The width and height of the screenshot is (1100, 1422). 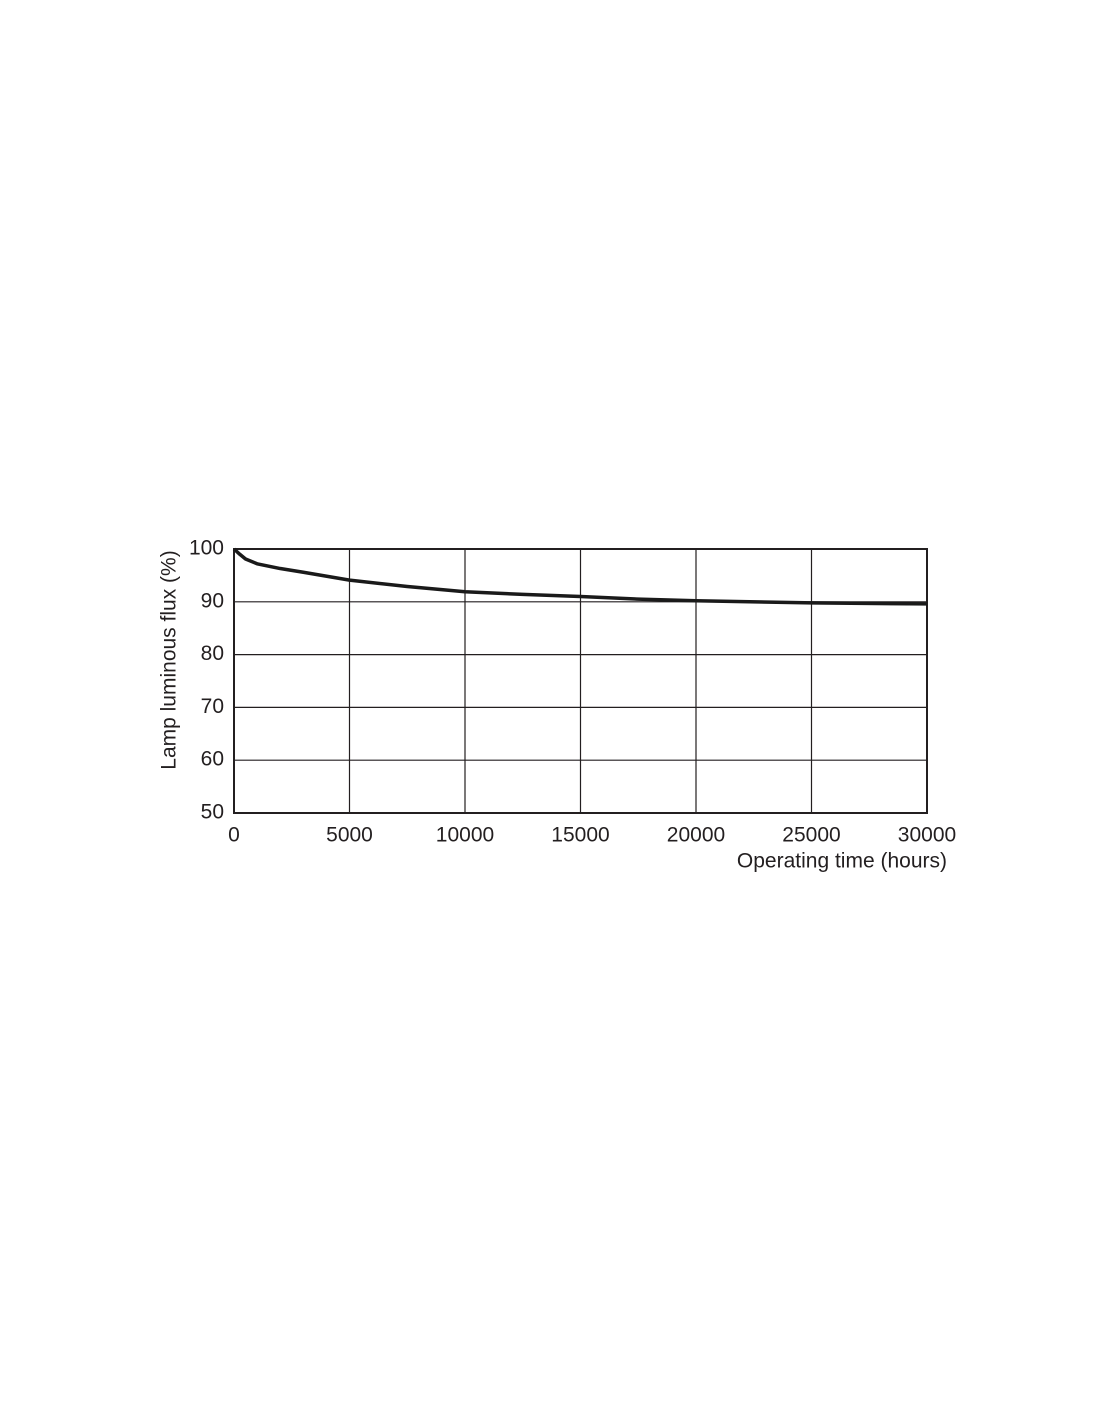 What do you see at coordinates (169, 659) in the screenshot?
I see `y-axis-label: Lamp luminous flux (%)` at bounding box center [169, 659].